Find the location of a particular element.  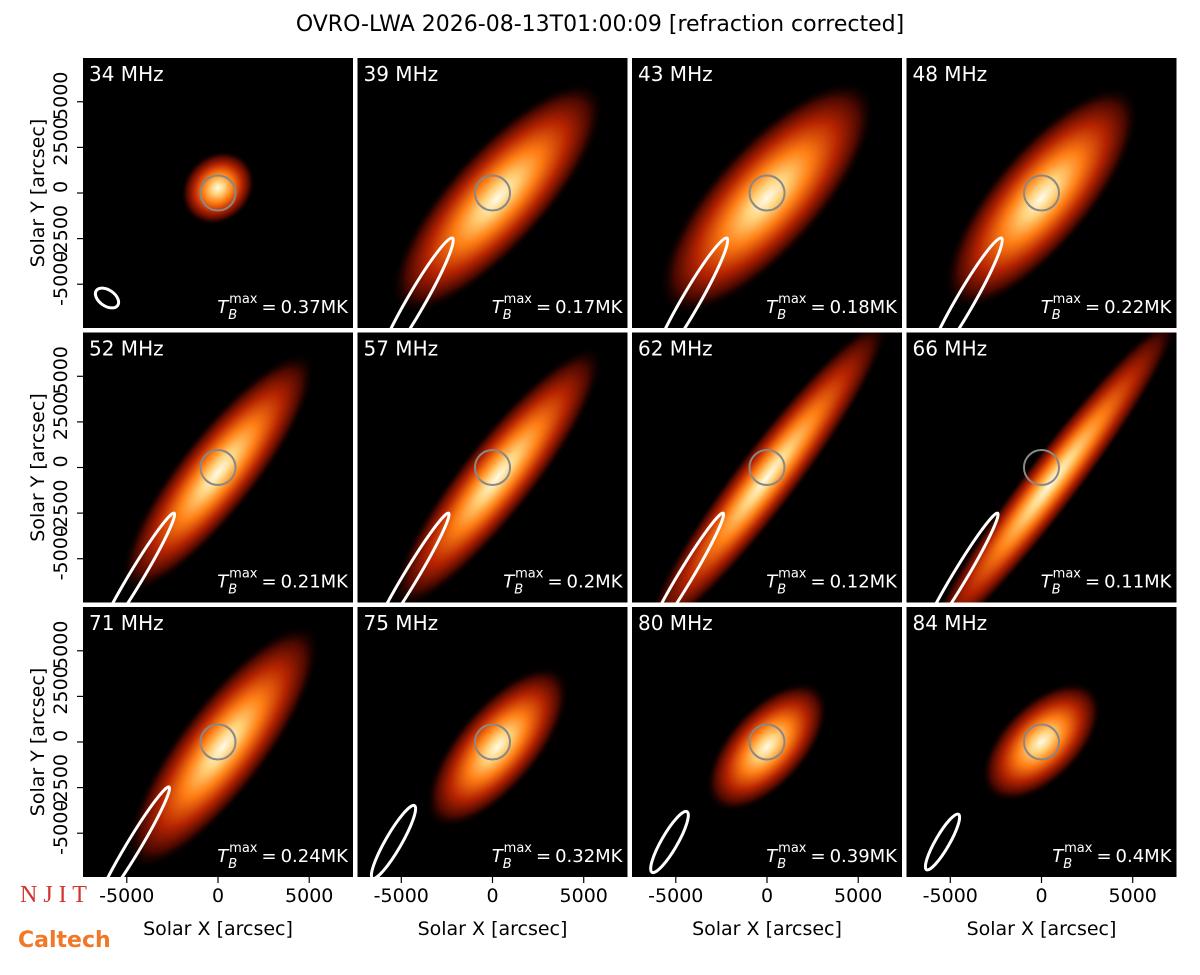

tb-max-label: TBmax = 0.4MK is located at coordinates (1112, 856).